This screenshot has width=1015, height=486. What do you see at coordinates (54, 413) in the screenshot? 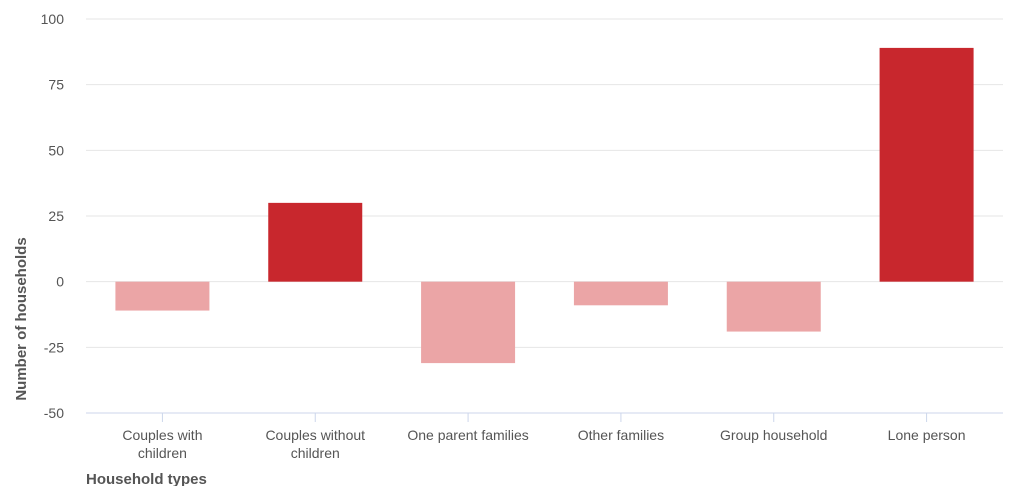
I see `y-tick-label: -50` at bounding box center [54, 413].